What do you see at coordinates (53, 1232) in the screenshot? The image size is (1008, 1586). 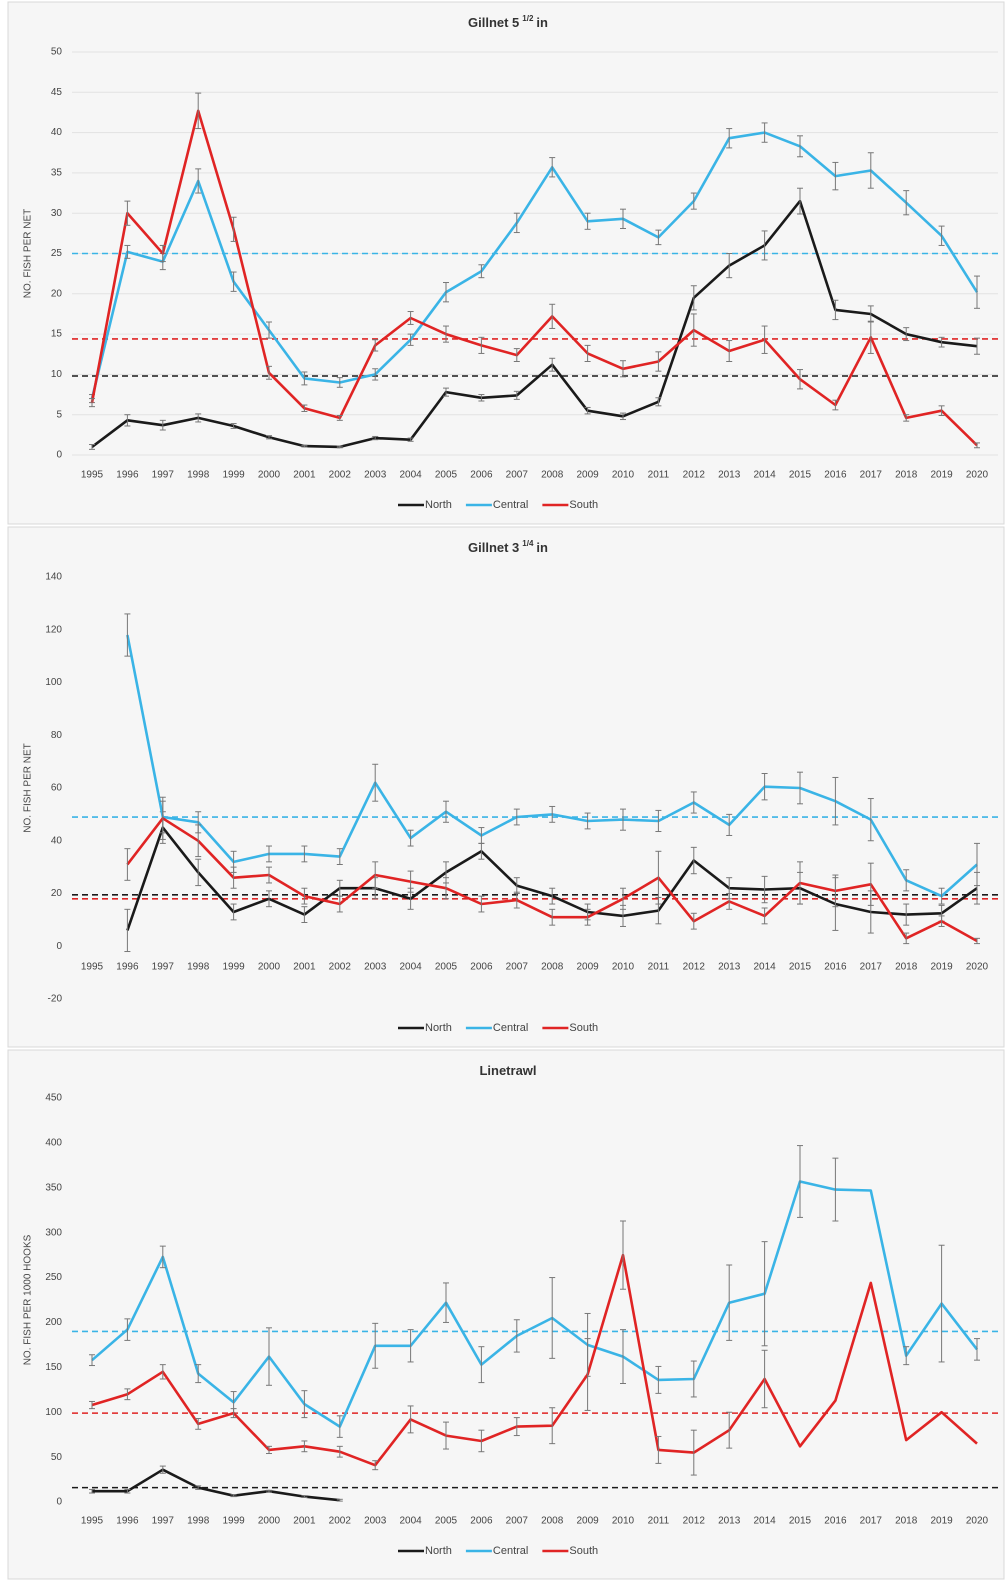 I see `y-tick-label: 300` at bounding box center [53, 1232].